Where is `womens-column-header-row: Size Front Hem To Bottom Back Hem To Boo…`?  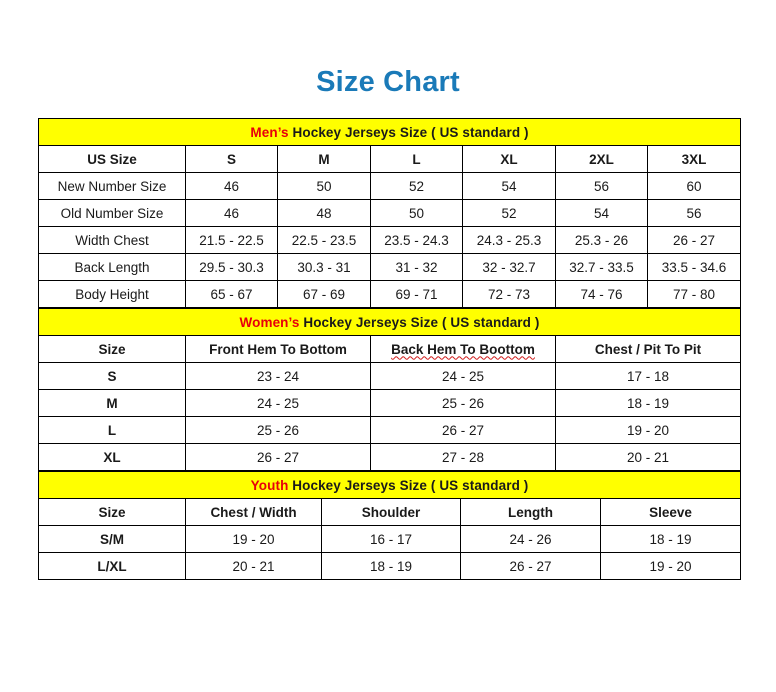 womens-column-header-row: Size Front Hem To Bottom Back Hem To Boo… is located at coordinates (389, 349).